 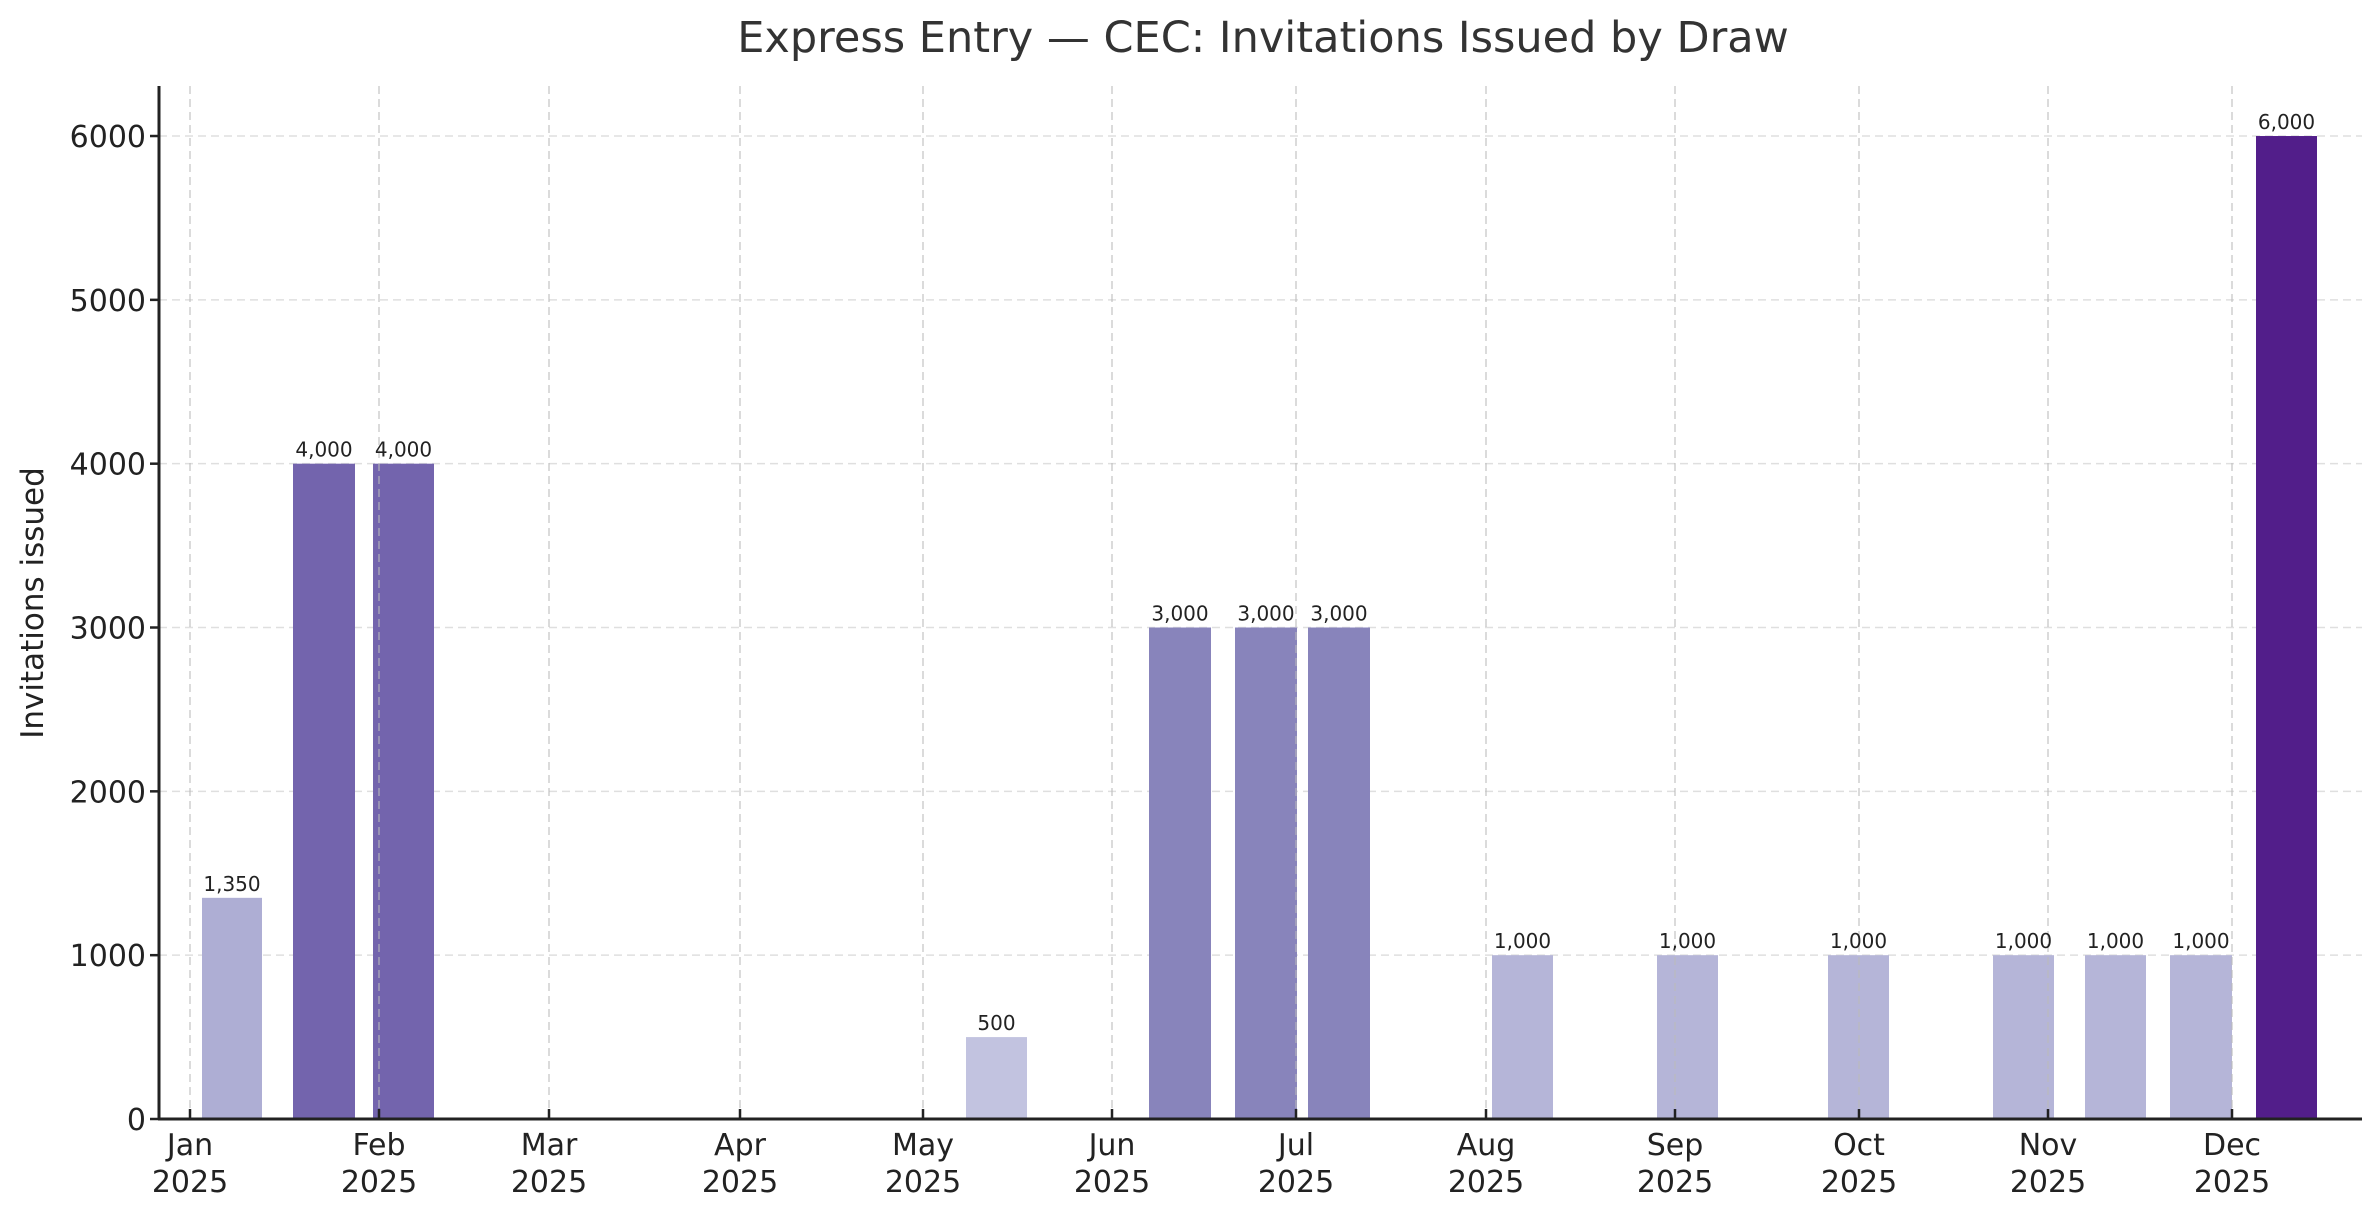 What do you see at coordinates (33, 603) in the screenshot?
I see `y-axis-label: Invitations issued` at bounding box center [33, 603].